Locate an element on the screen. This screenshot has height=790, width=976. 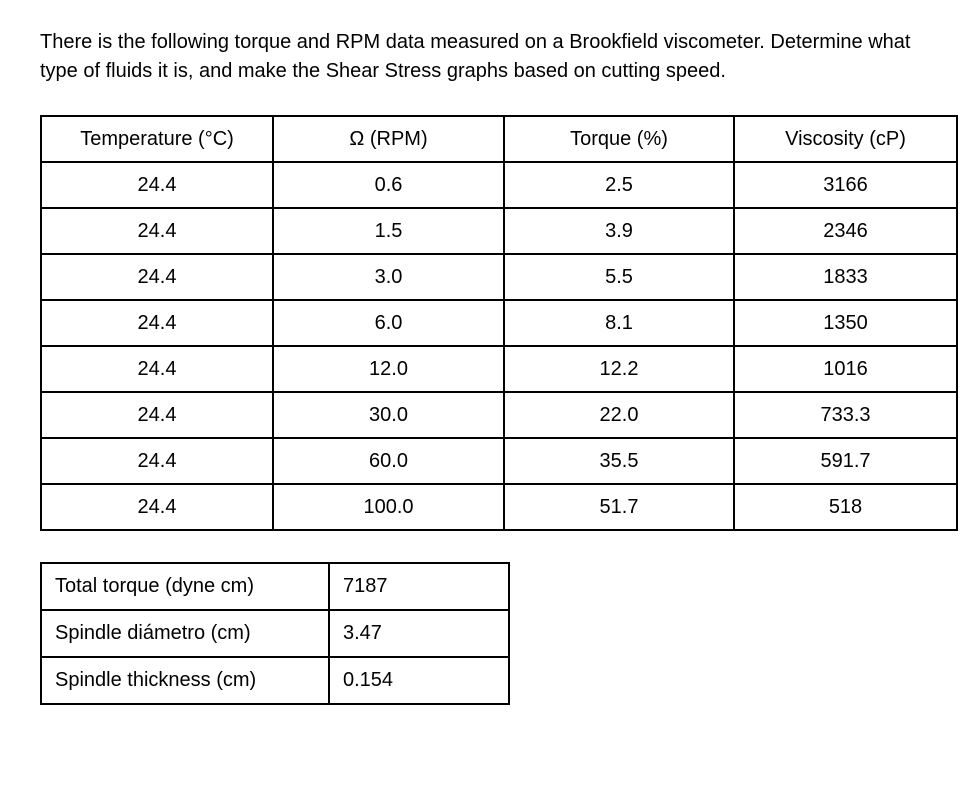
table-cell: 12.0 is located at coordinates (388, 369).